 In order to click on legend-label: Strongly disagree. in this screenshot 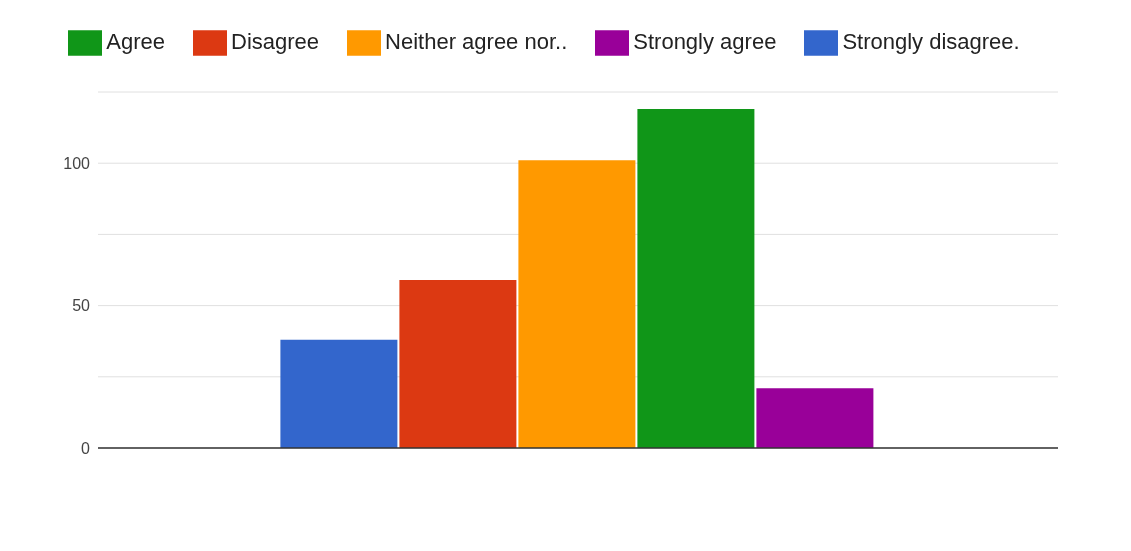, I will do `click(931, 41)`.